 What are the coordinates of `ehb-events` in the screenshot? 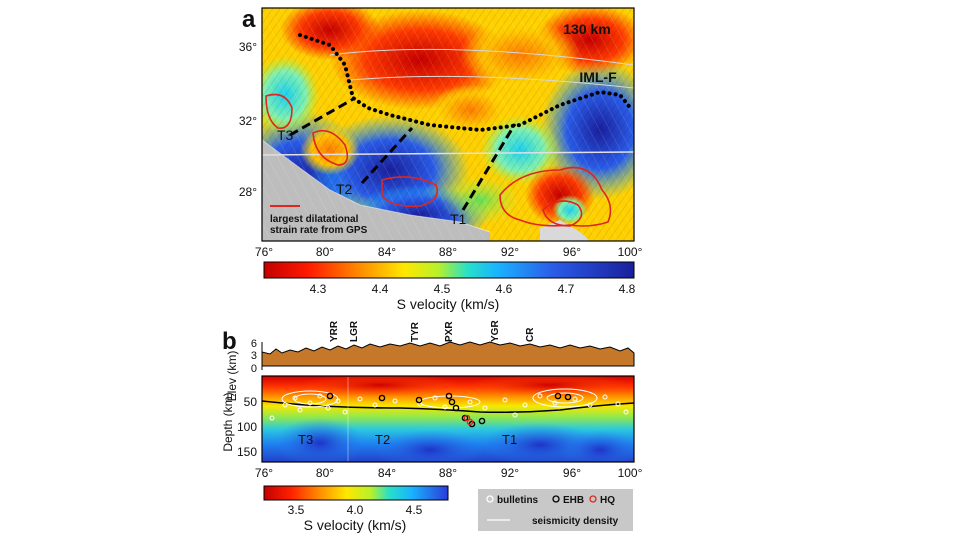 It's located at (449, 410).